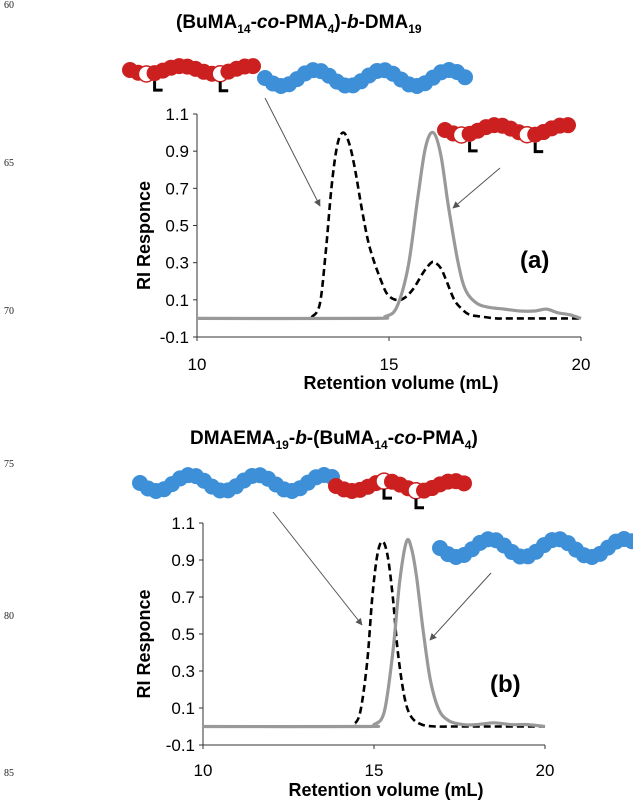 This screenshot has height=806, width=633. I want to click on block-copolymer-a-red, so click(191, 75).